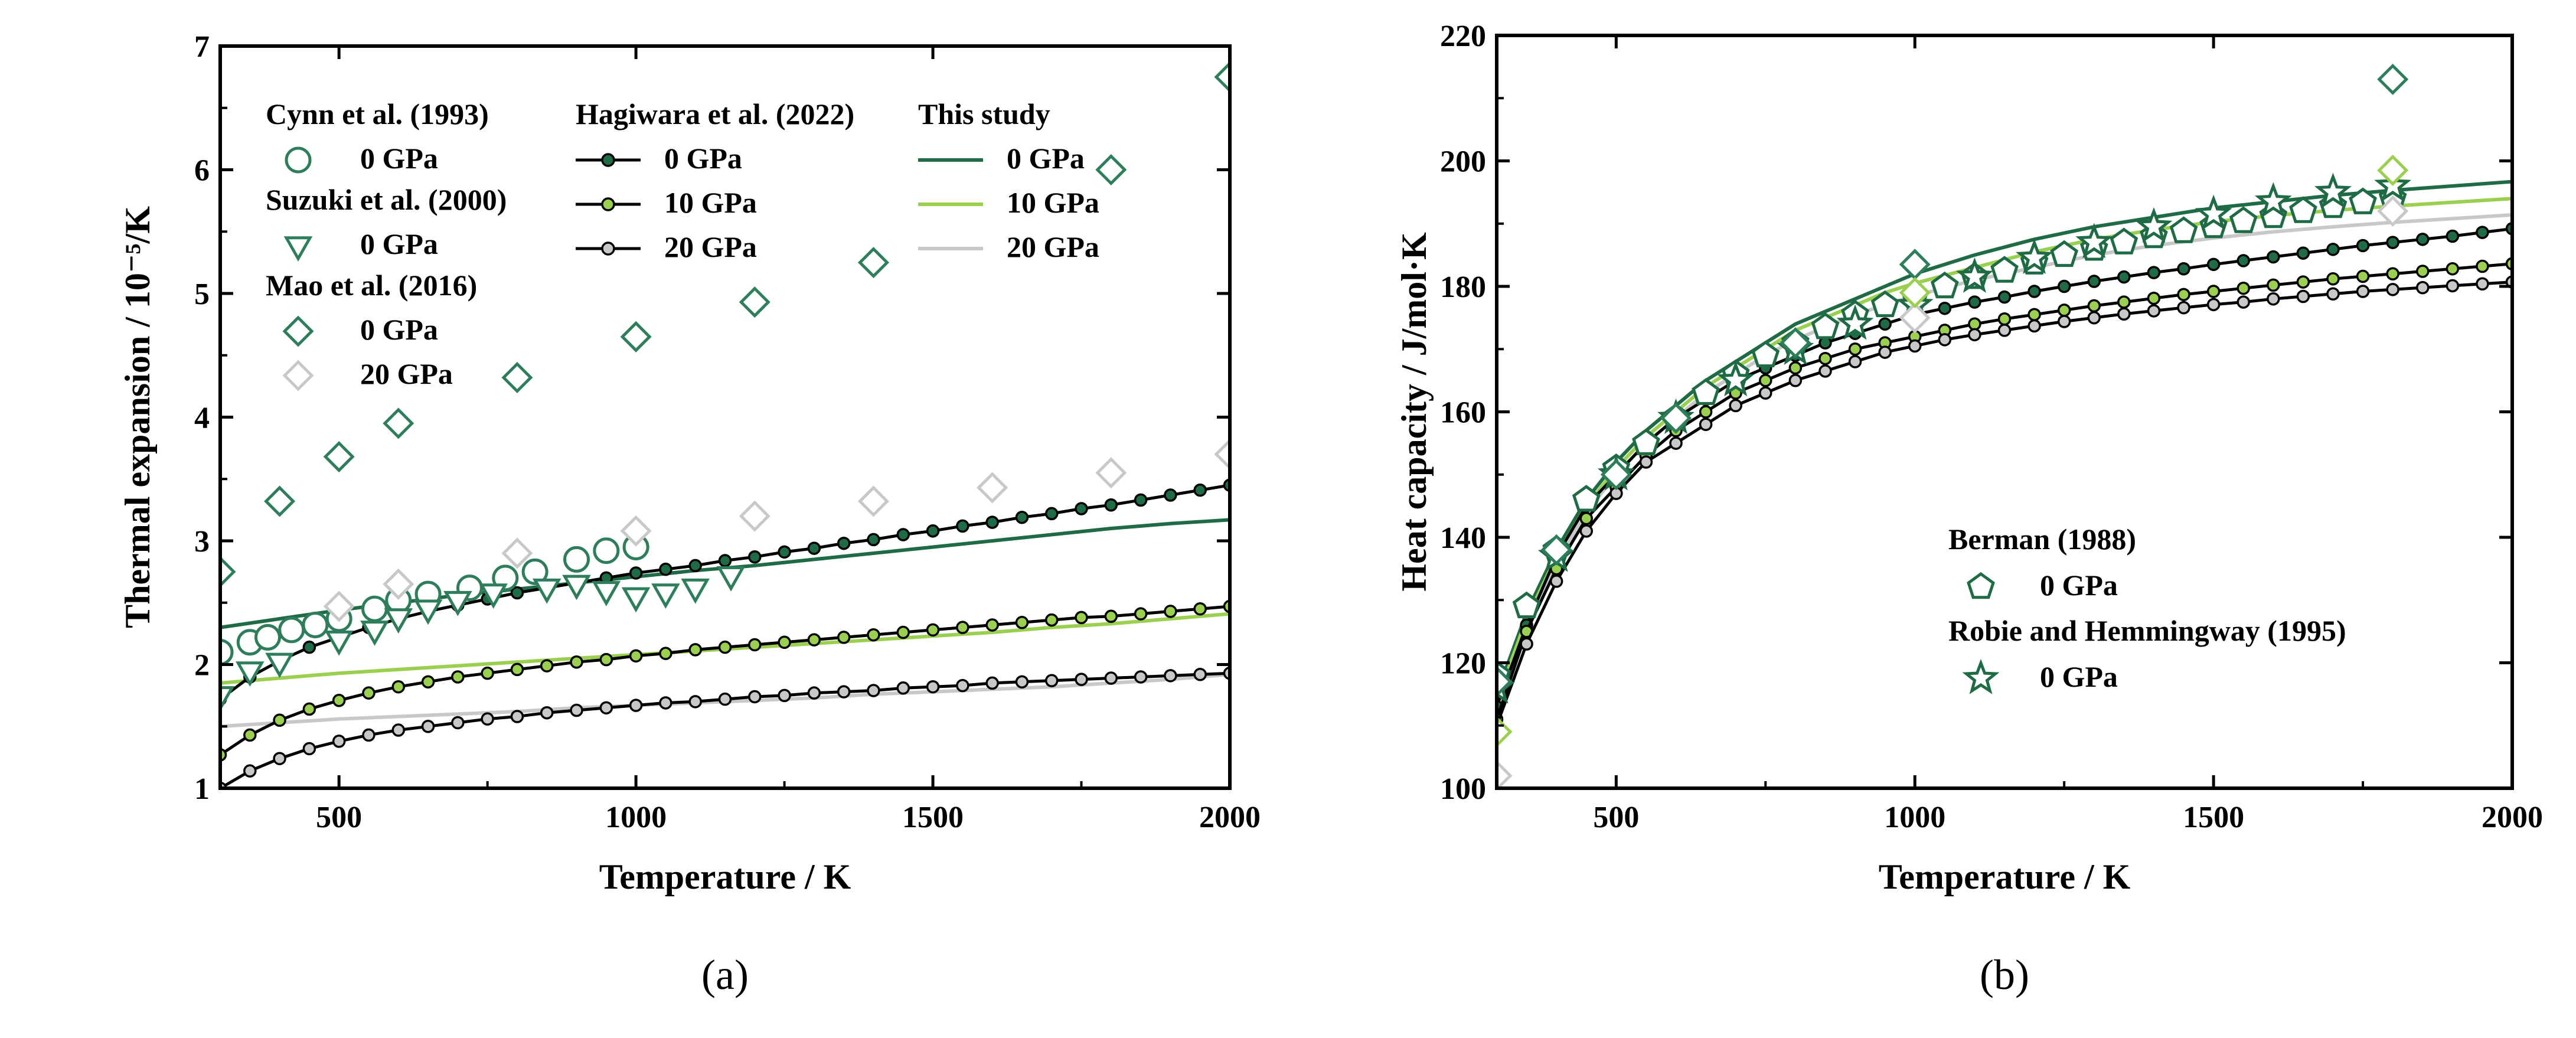 This screenshot has height=1038, width=2576. Describe the element at coordinates (933, 817) in the screenshot. I see `x-tick-label: 1500` at that location.